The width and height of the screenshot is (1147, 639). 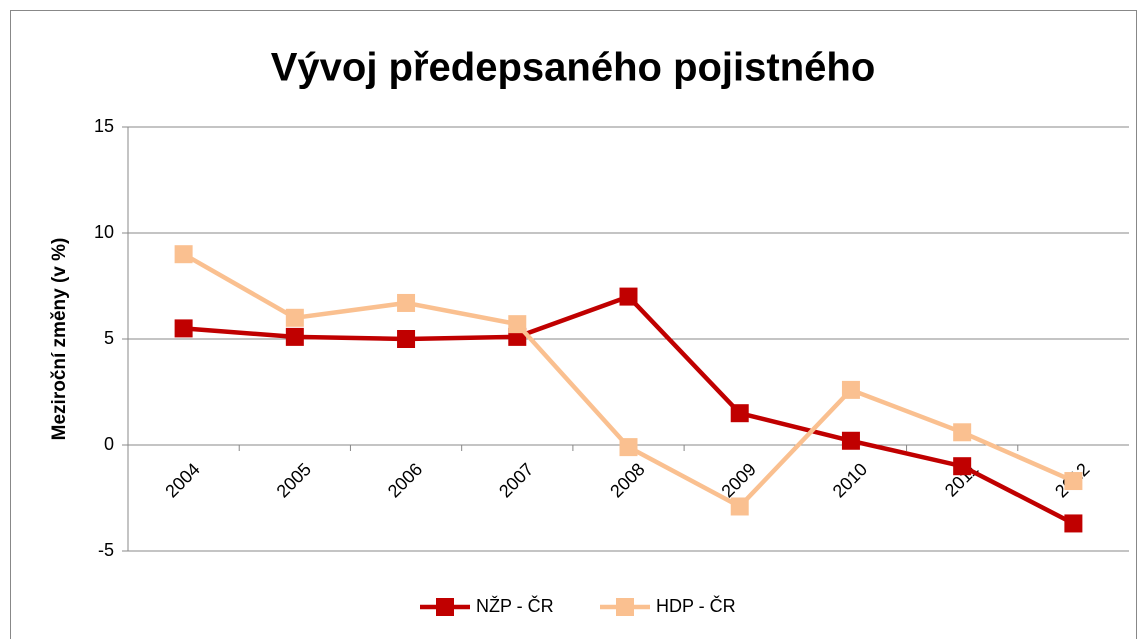 I want to click on chart-title: Vývoj předepsaného pojistného, so click(x=573, y=68).